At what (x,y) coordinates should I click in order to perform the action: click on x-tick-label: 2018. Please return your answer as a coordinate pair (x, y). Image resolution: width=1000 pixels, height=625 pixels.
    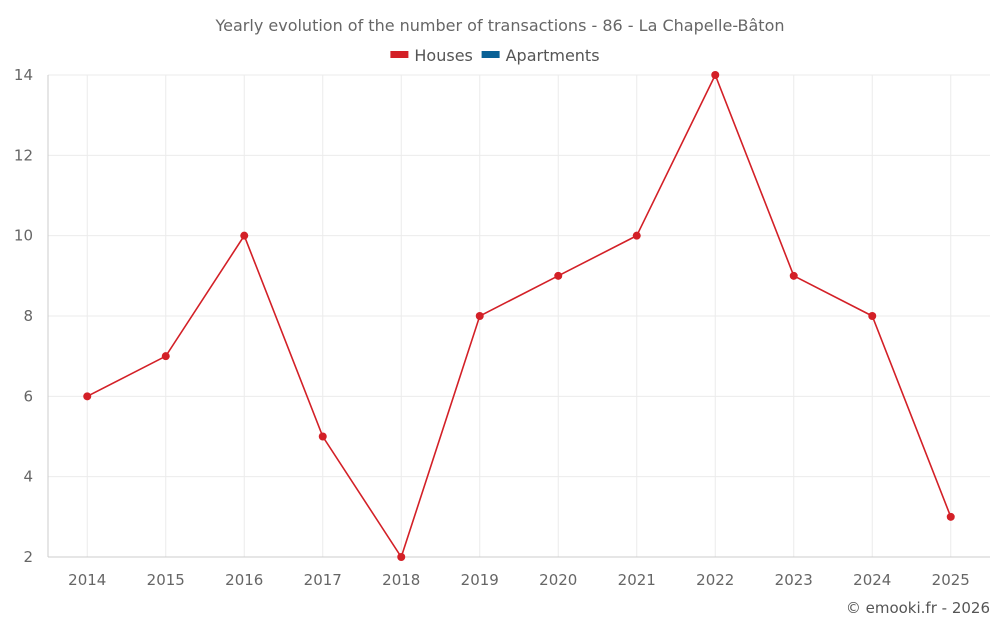
    Looking at the image, I should click on (401, 580).